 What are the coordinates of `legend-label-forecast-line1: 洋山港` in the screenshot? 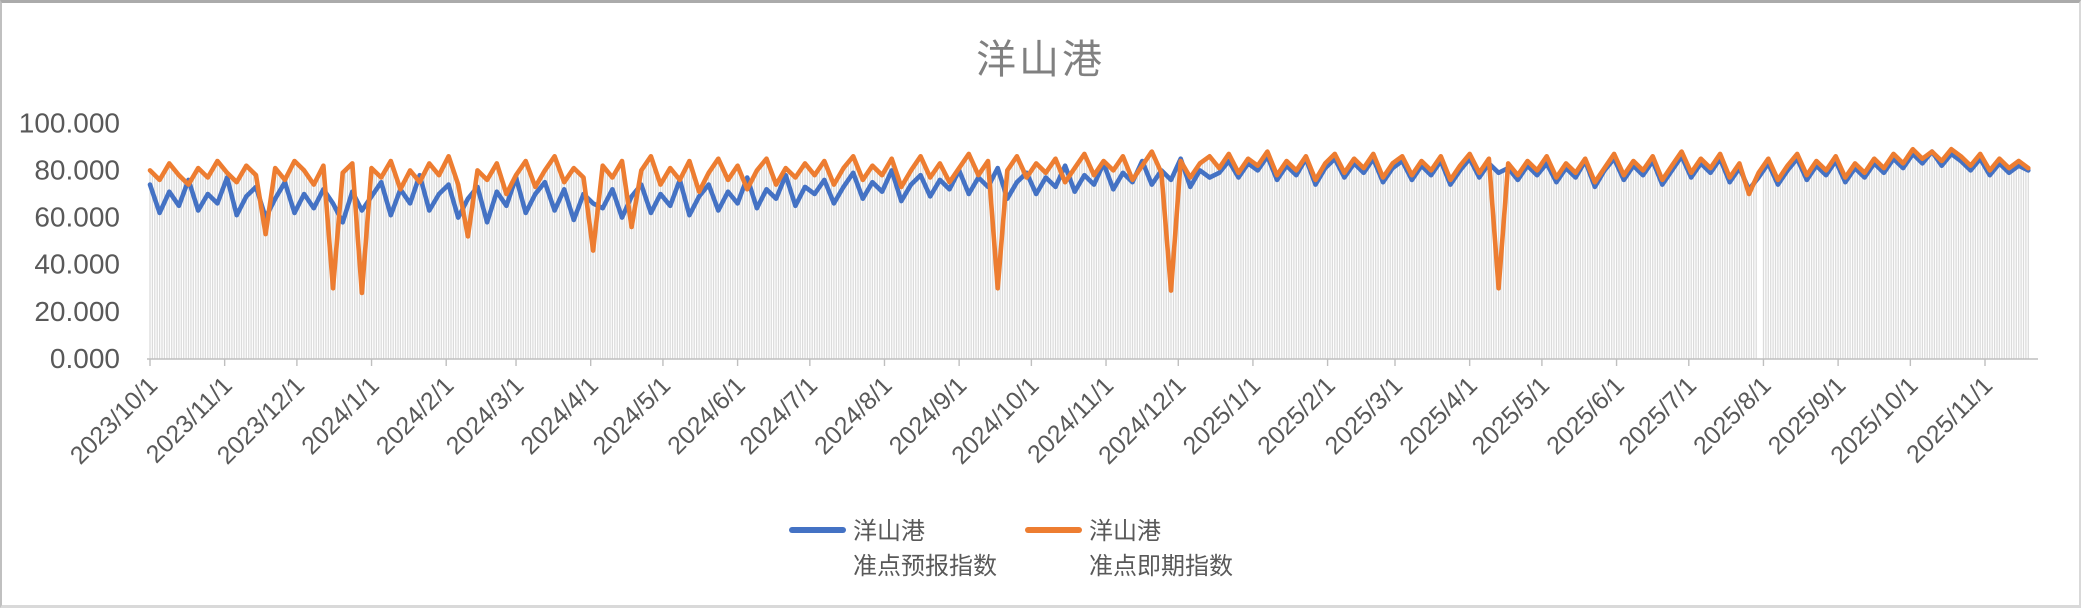 It's located at (889, 531).